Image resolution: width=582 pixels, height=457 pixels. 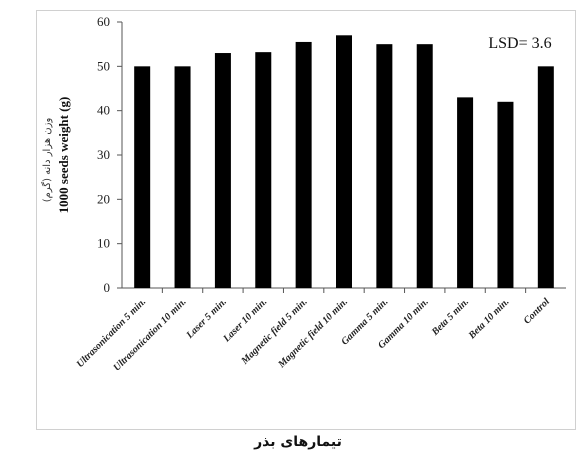 I want to click on y-tick-label: 30, so click(x=103, y=154).